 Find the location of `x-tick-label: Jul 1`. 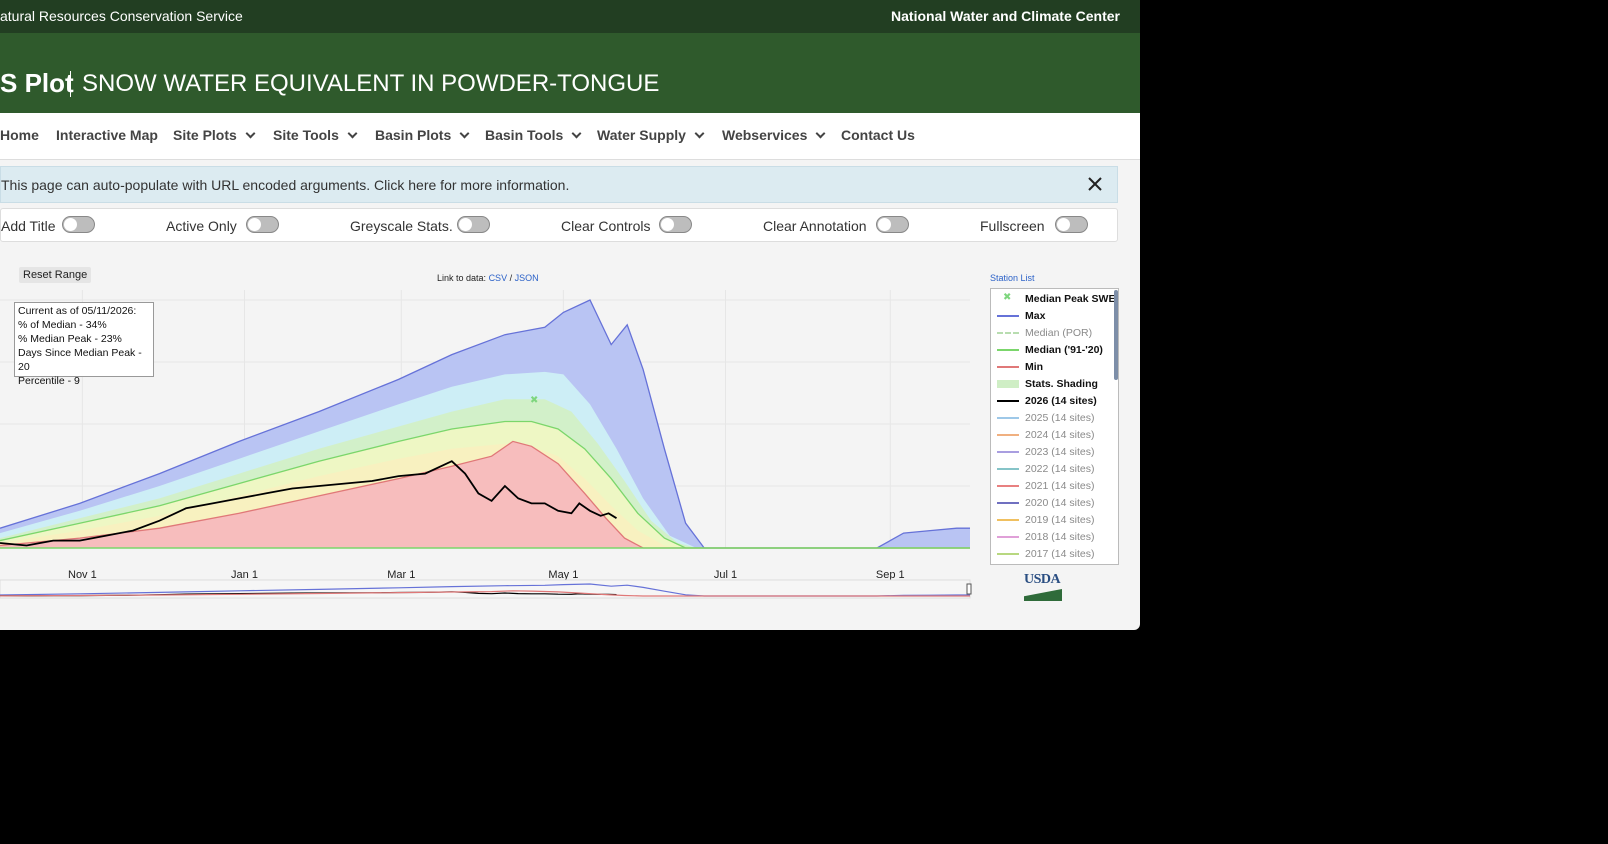

x-tick-label: Jul 1 is located at coordinates (725, 575).